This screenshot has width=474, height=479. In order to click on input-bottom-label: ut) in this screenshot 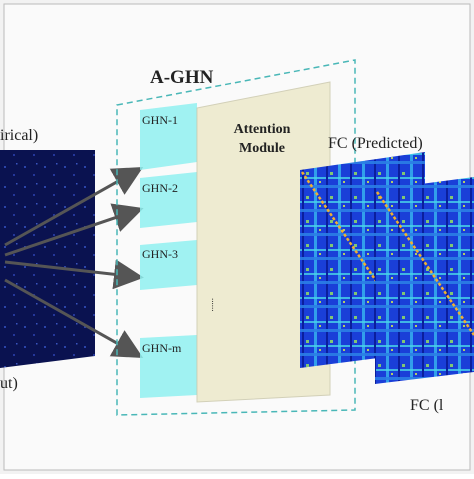, I will do `click(9, 383)`.